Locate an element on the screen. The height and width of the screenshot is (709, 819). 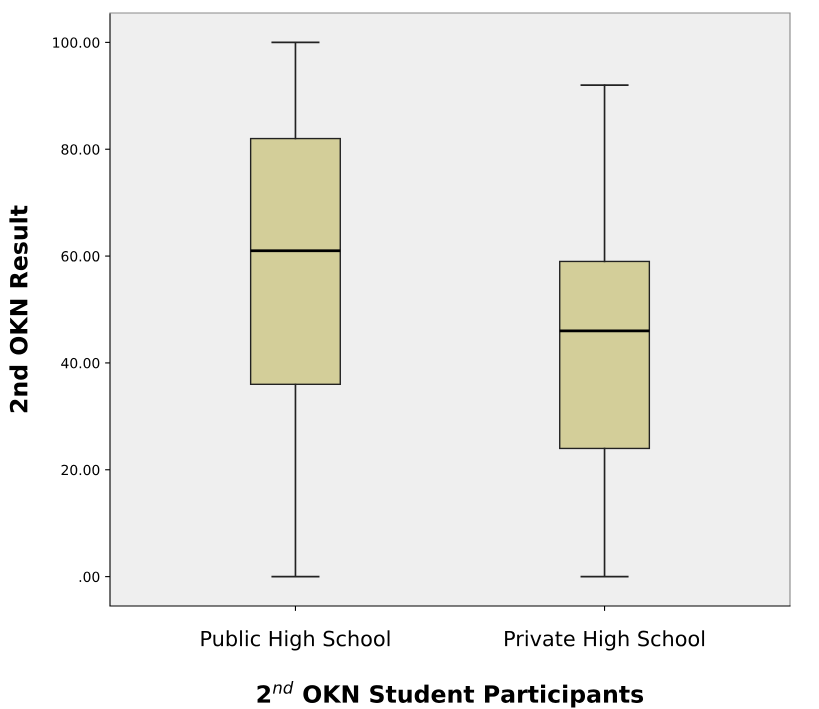
x-tick-label: Private High School is located at coordinates (604, 640).